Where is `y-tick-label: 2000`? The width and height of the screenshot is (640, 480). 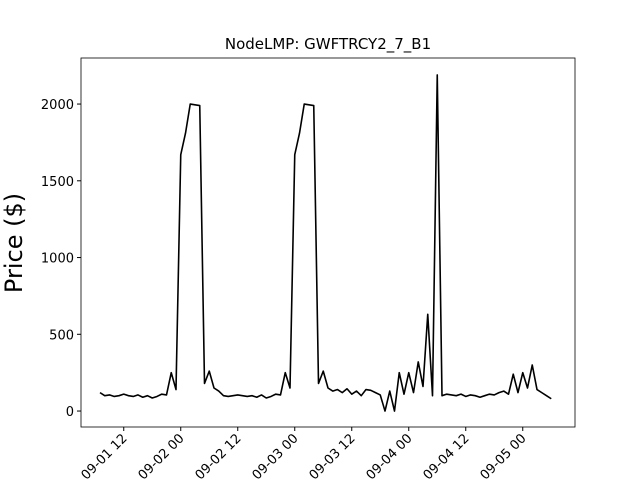 y-tick-label: 2000 is located at coordinates (57, 105).